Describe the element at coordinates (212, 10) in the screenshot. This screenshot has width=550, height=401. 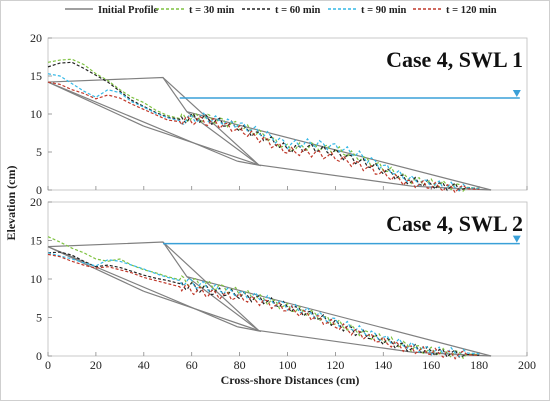
I see `legend-label-t30: t = 30 min` at that location.